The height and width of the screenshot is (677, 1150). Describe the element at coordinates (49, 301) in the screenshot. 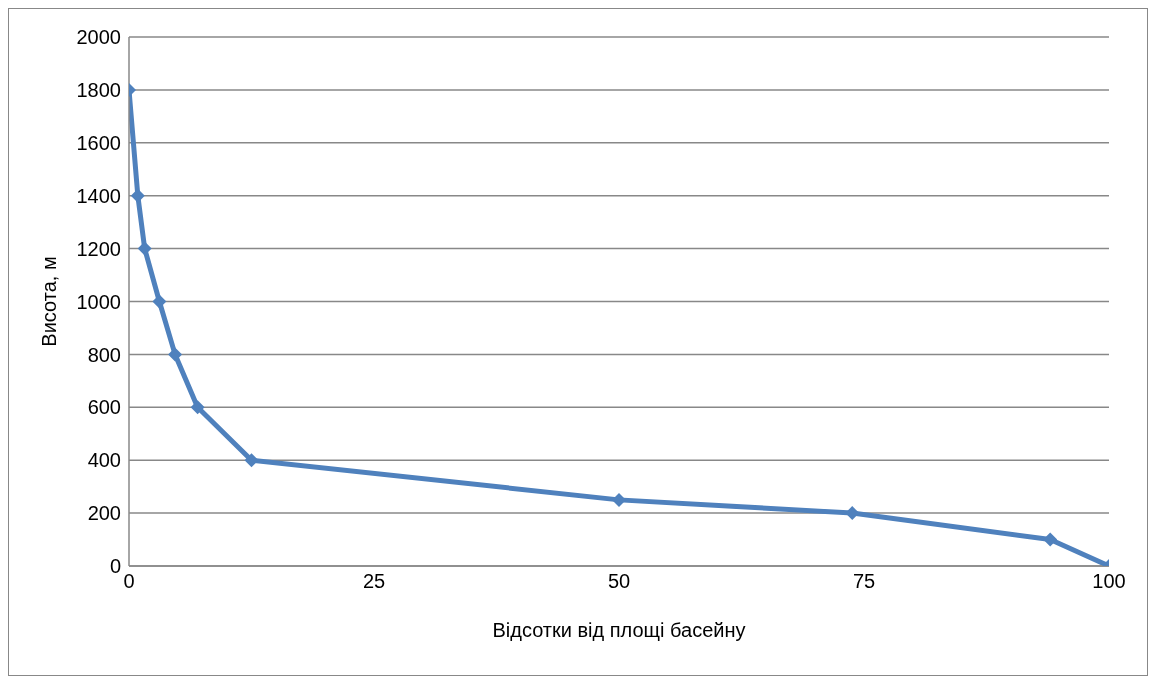

I see `y-axis-title: Висота, м` at that location.